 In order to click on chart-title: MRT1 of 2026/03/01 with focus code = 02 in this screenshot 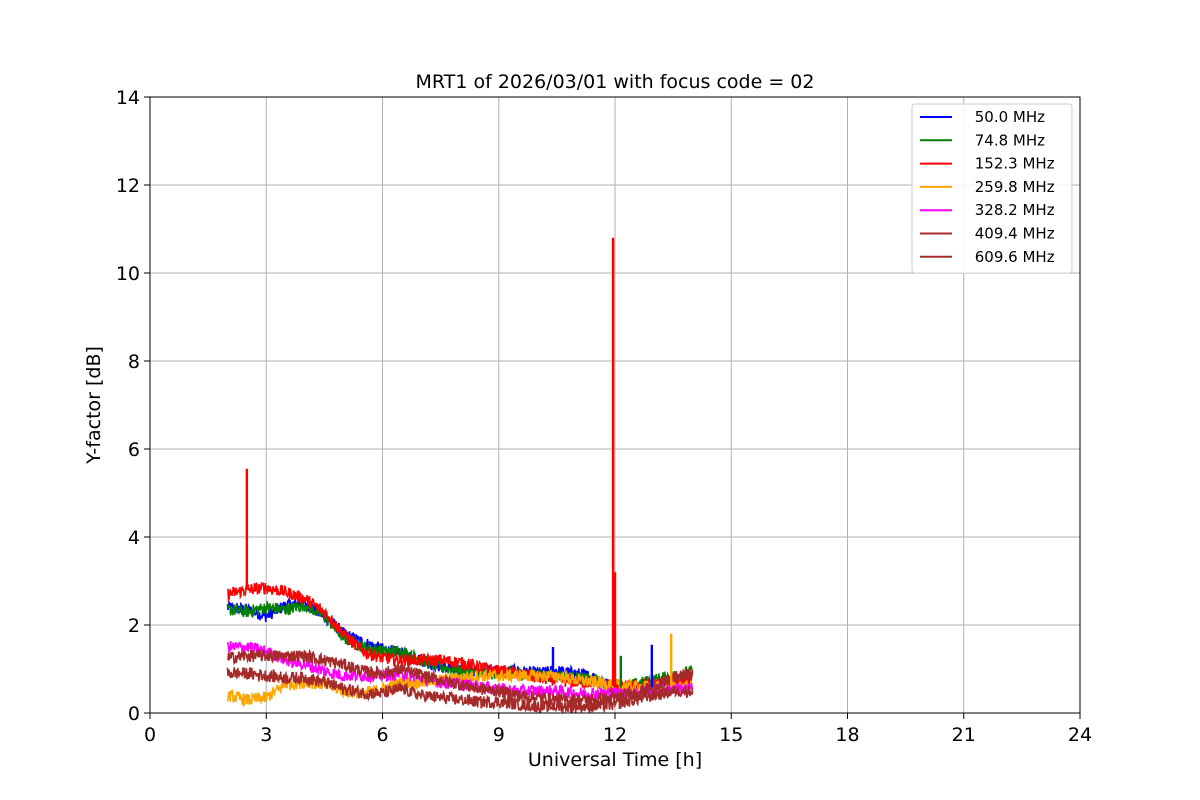, I will do `click(615, 82)`.